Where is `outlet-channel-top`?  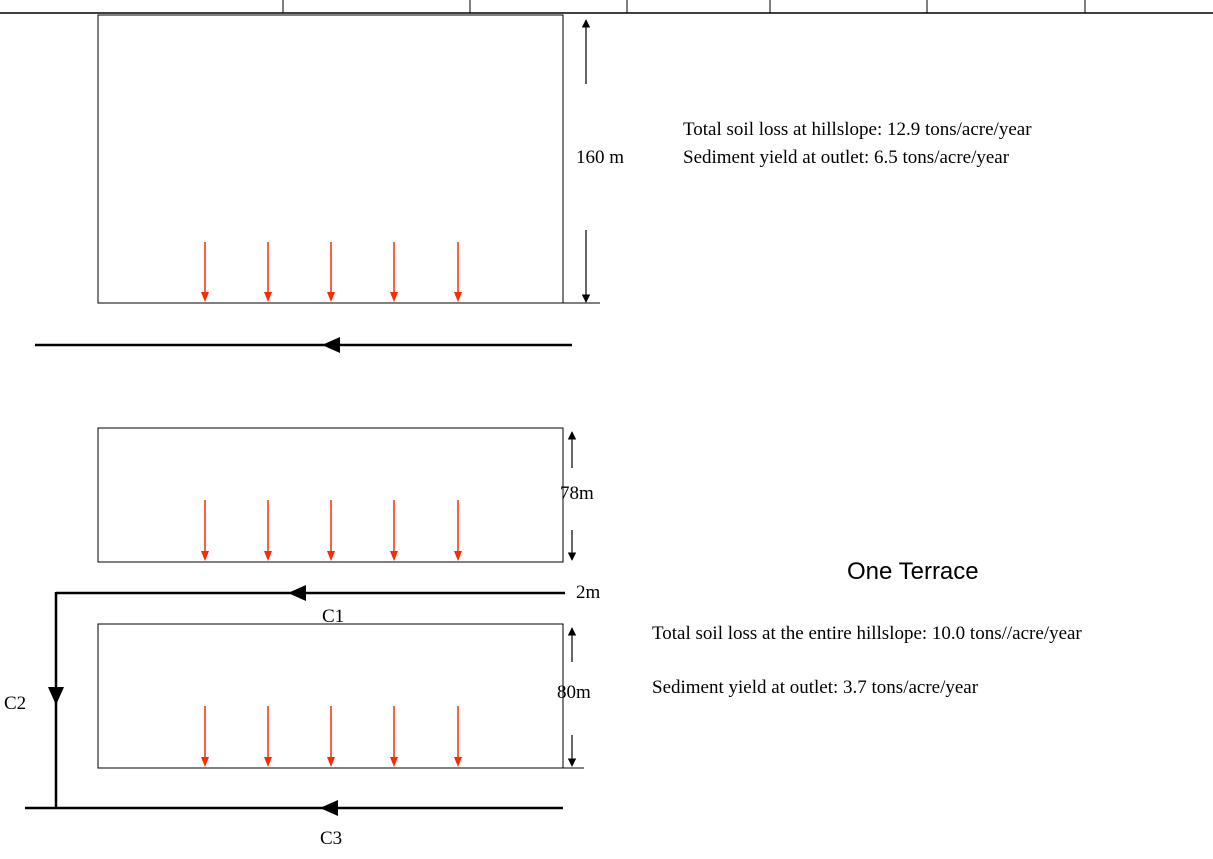 outlet-channel-top is located at coordinates (303, 345).